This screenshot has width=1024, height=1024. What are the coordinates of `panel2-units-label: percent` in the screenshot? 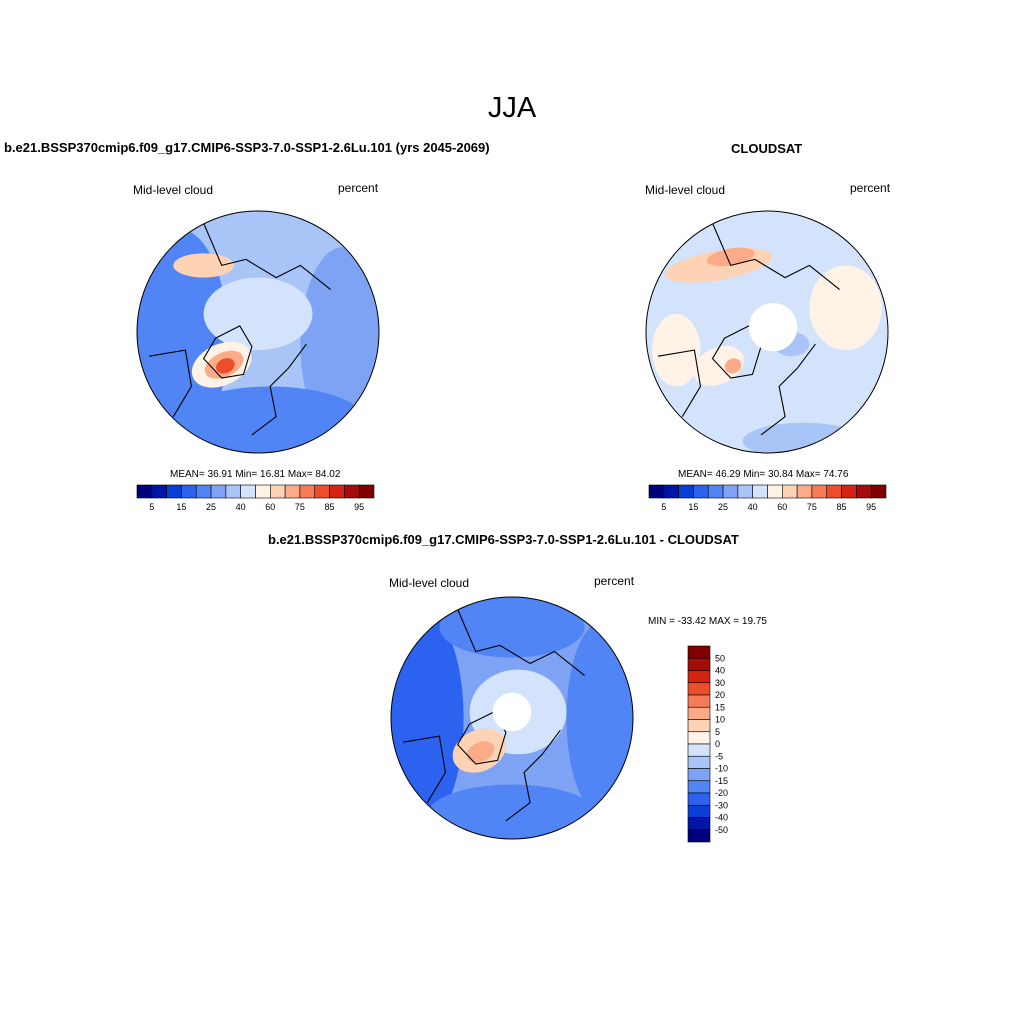 It's located at (870, 188).